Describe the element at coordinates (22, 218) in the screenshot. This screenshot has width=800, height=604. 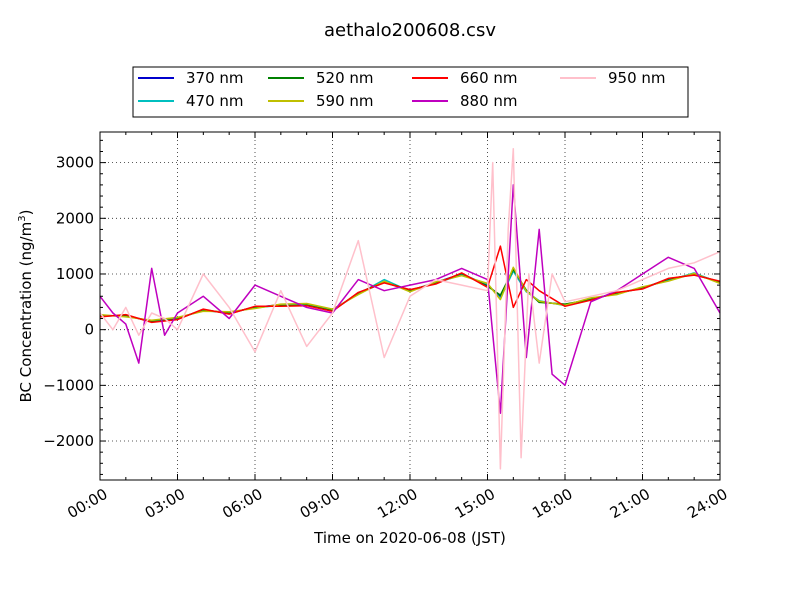
I see `y-axis-label-superscript: 3` at that location.